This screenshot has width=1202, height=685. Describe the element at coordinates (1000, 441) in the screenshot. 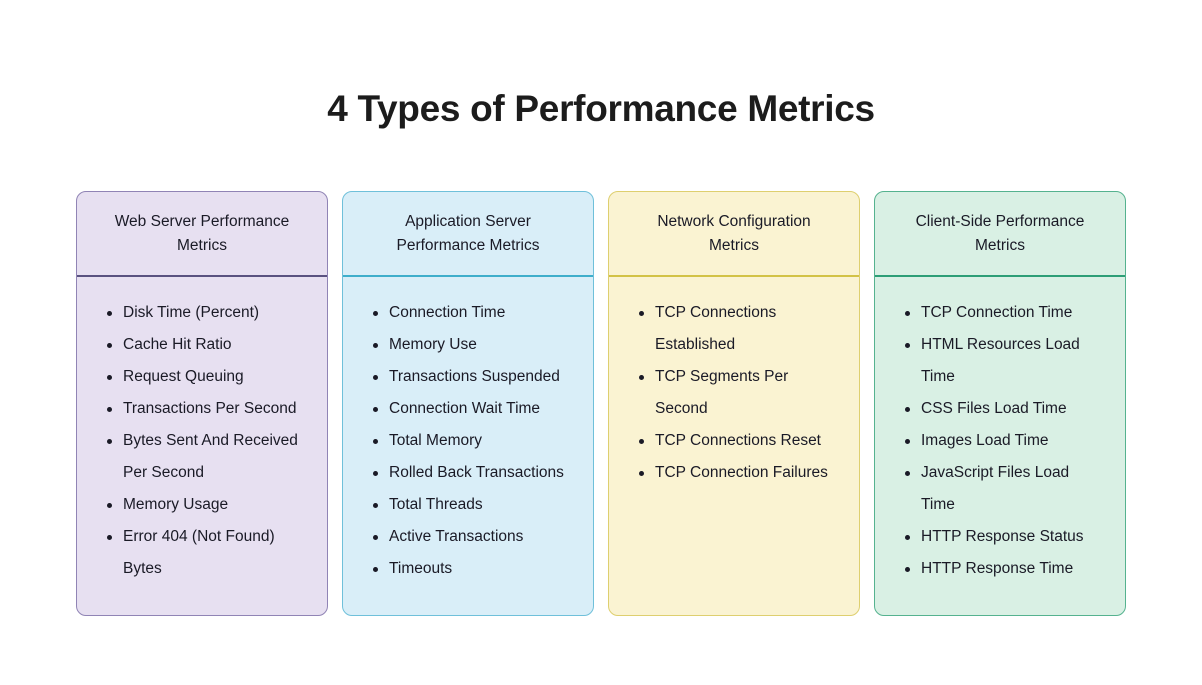

I see `list-item: Images Load Time` at that location.